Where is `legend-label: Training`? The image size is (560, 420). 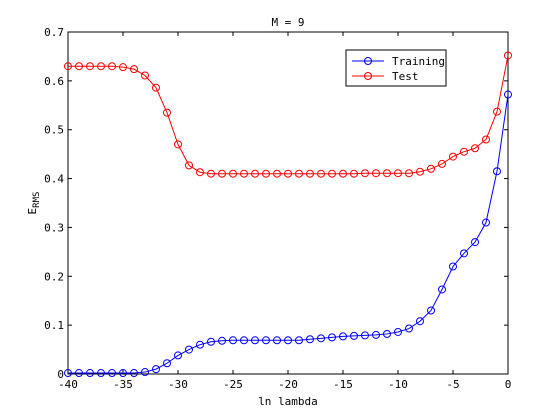
legend-label: Training is located at coordinates (418, 61).